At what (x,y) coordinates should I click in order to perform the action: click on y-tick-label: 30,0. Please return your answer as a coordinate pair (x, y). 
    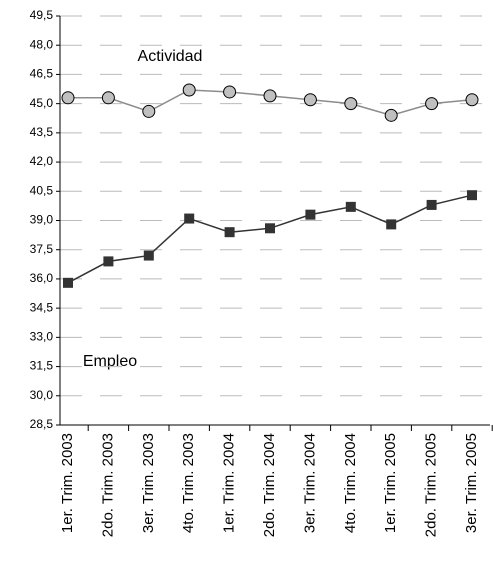
    Looking at the image, I should click on (42, 395).